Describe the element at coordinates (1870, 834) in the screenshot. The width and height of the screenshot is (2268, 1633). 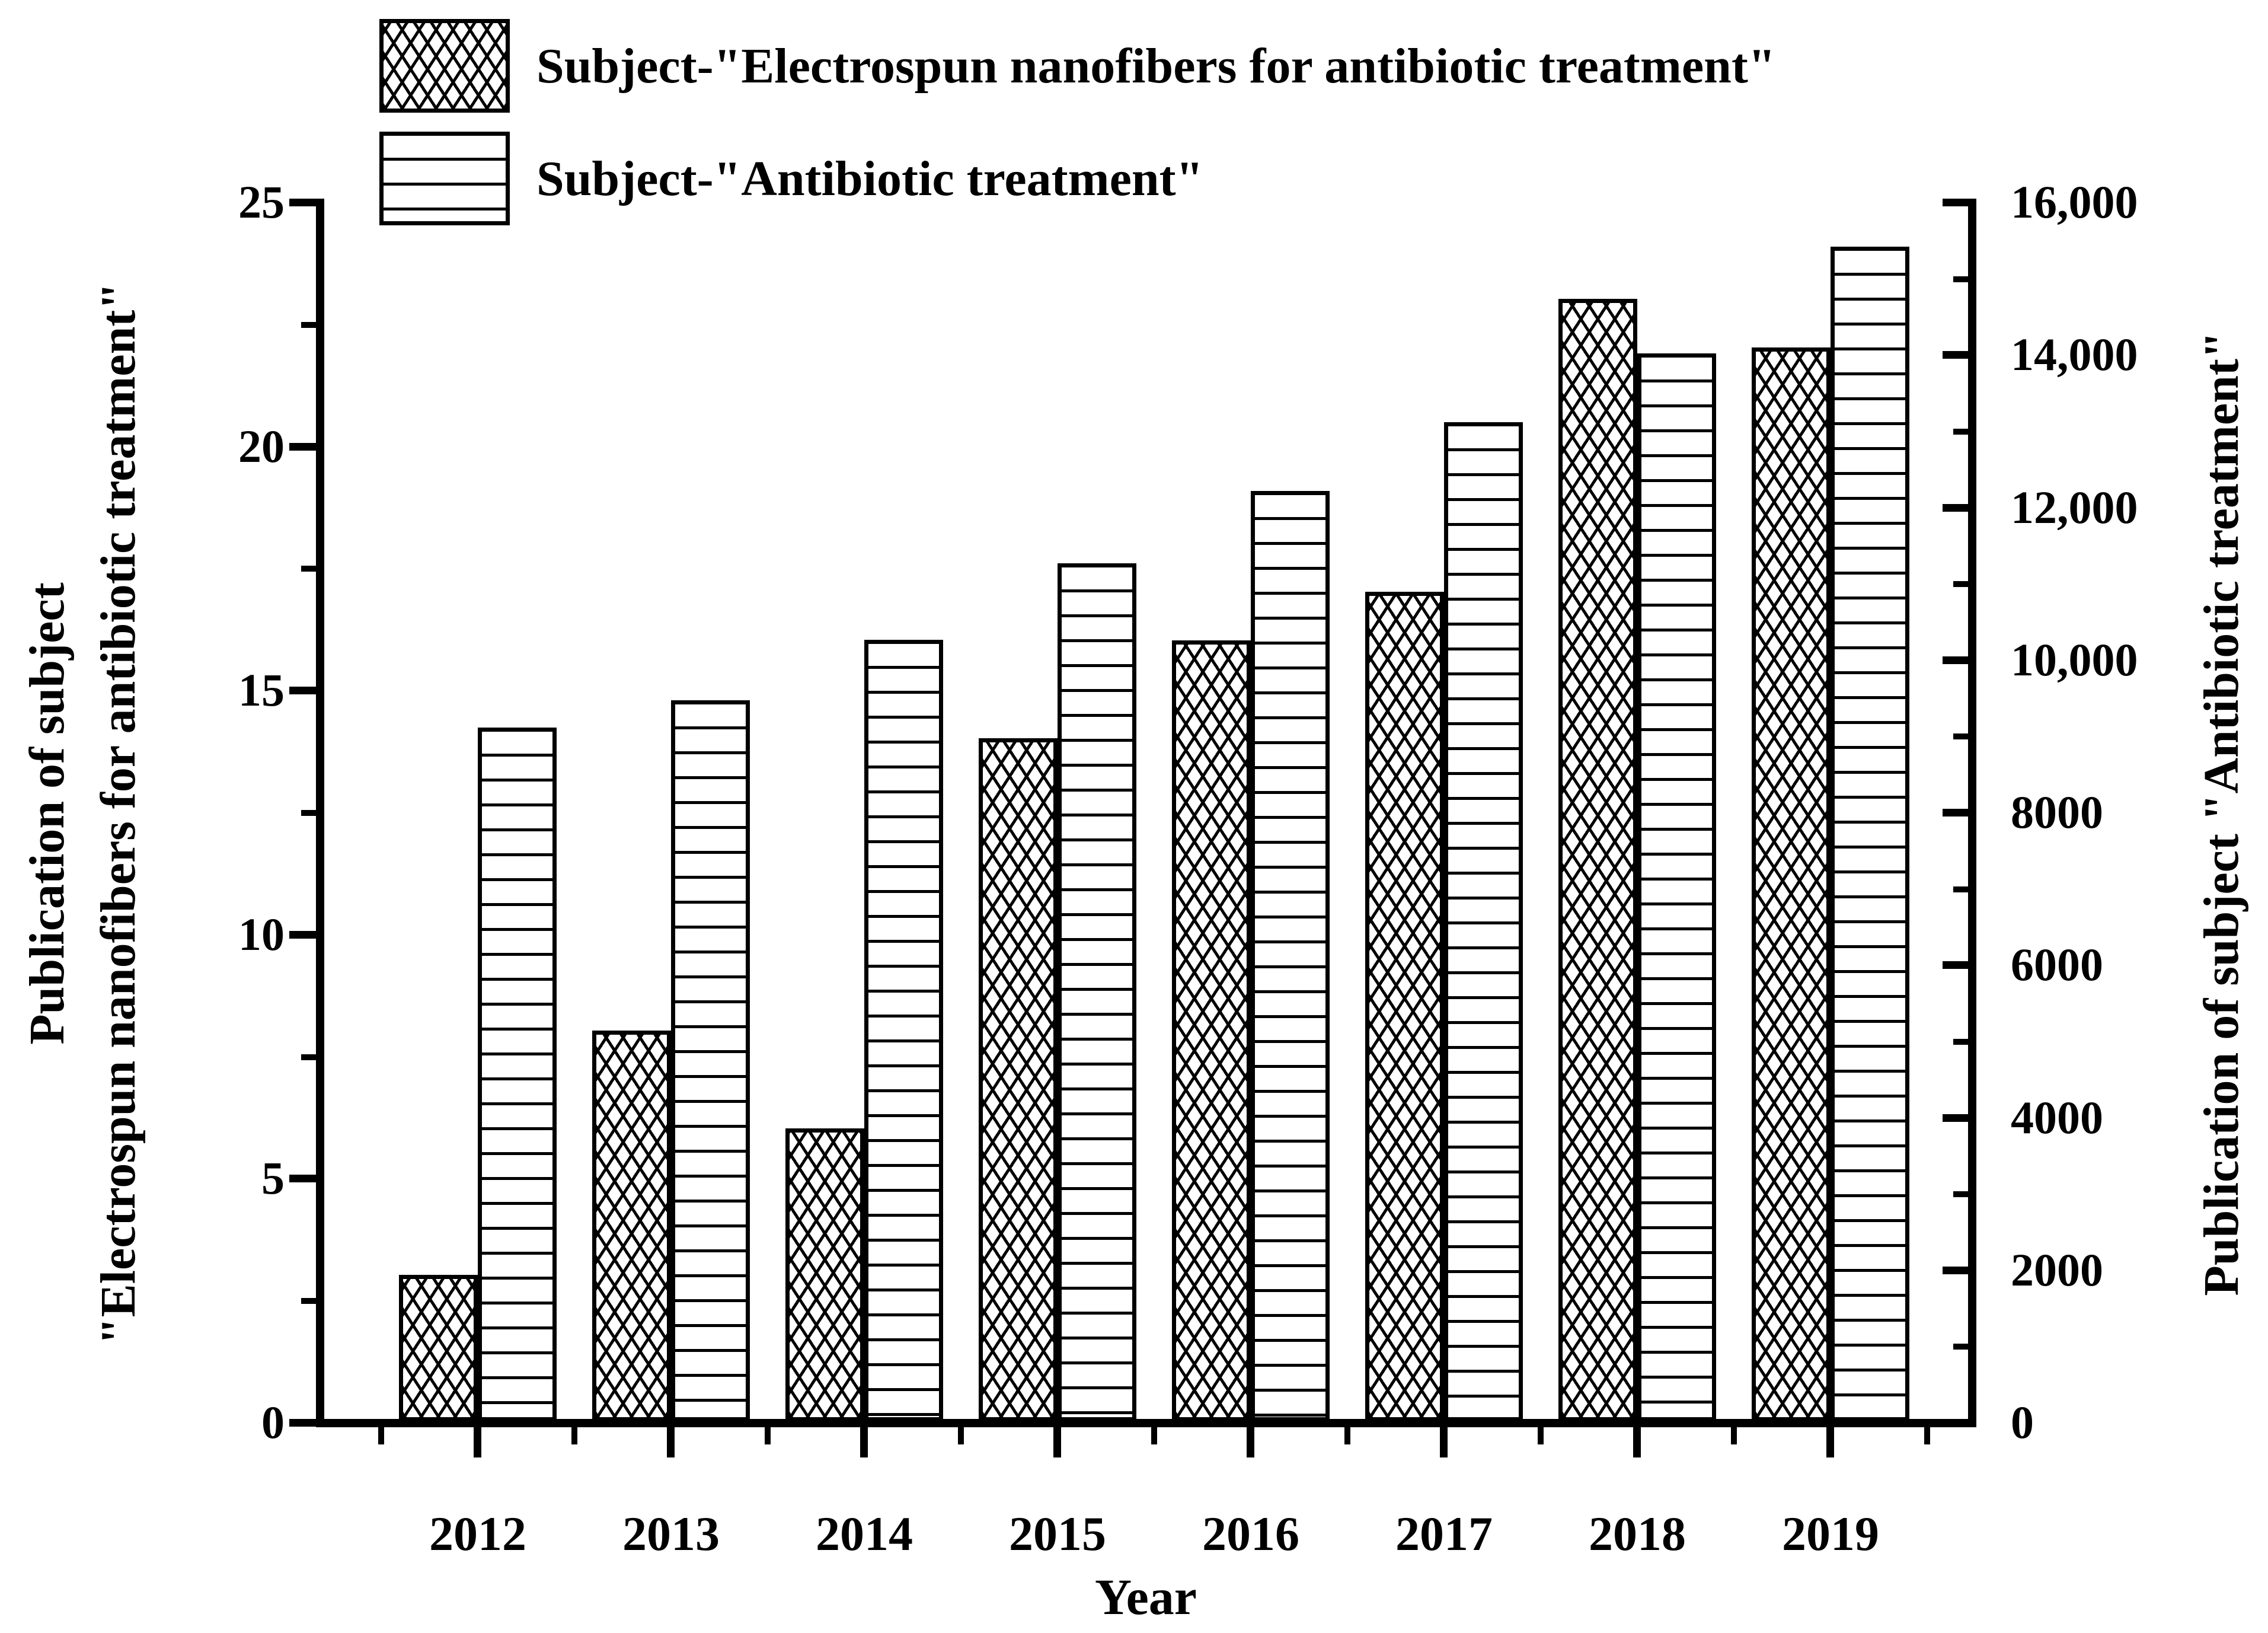
I see `bar-antibiotic-2019` at that location.